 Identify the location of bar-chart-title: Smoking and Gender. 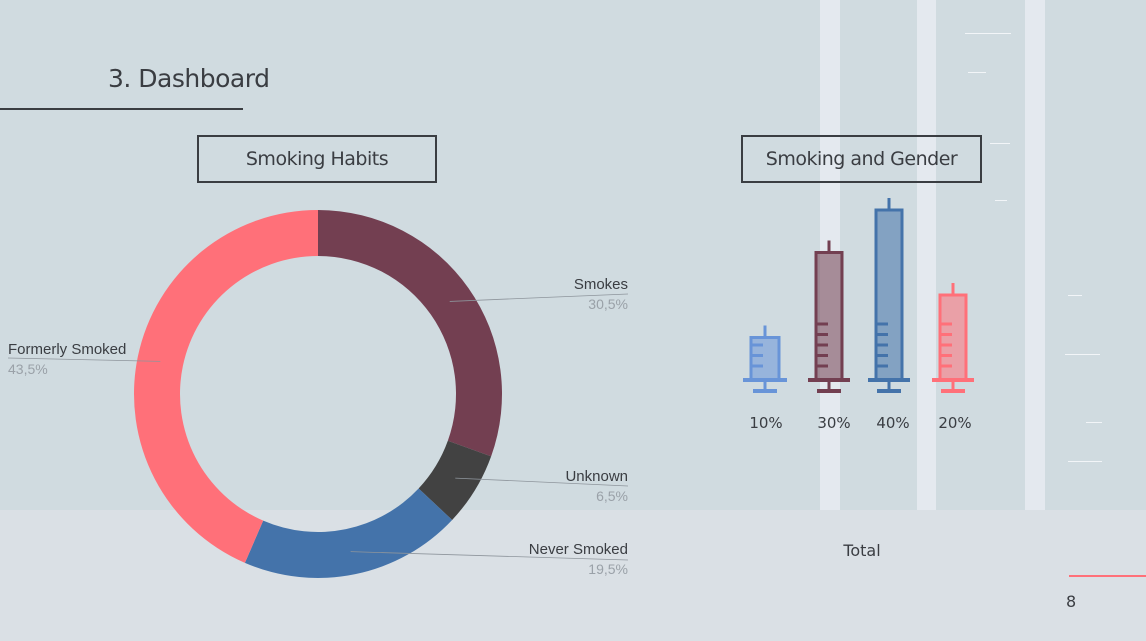
(861, 159).